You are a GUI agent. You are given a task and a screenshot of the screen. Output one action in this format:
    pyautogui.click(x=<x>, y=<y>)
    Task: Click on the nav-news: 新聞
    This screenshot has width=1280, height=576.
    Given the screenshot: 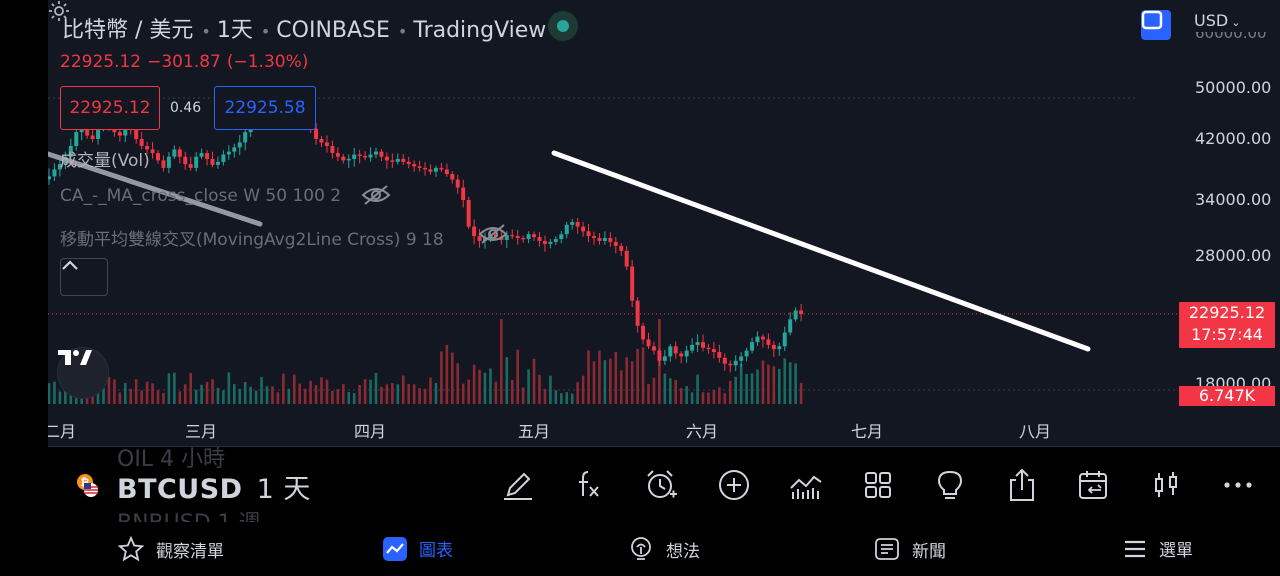 What is the action you would take?
    pyautogui.click(x=910, y=549)
    